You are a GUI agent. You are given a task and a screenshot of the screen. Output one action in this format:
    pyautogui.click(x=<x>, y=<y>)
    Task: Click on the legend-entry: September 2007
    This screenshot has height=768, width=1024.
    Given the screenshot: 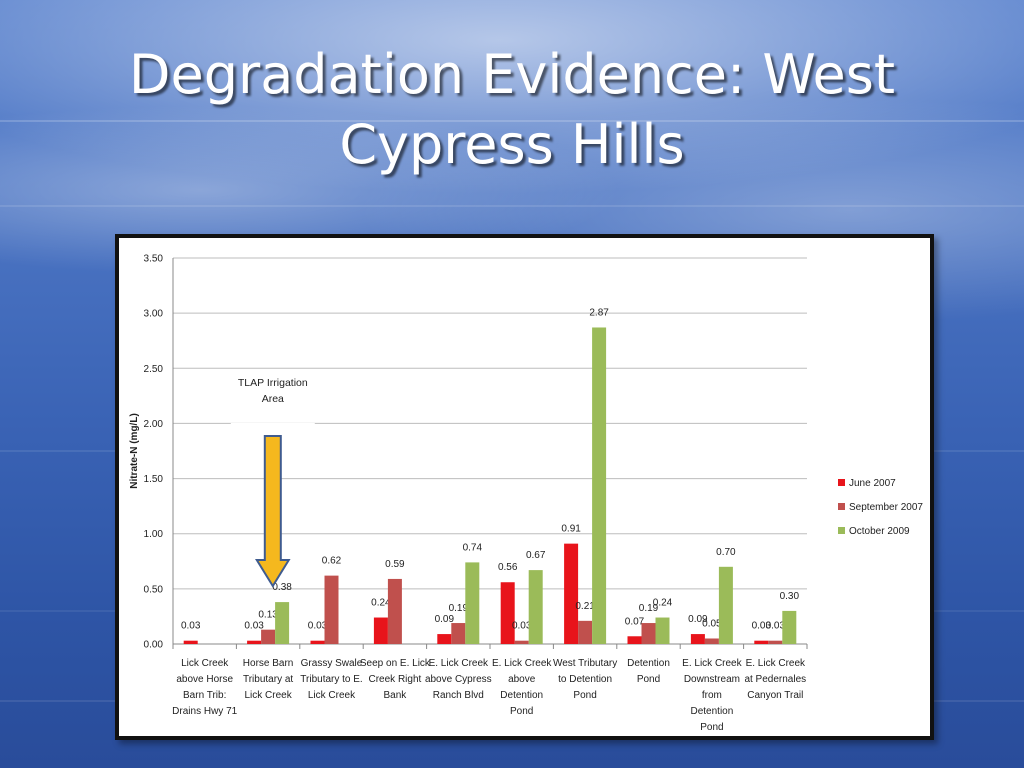 What is the action you would take?
    pyautogui.click(x=886, y=507)
    